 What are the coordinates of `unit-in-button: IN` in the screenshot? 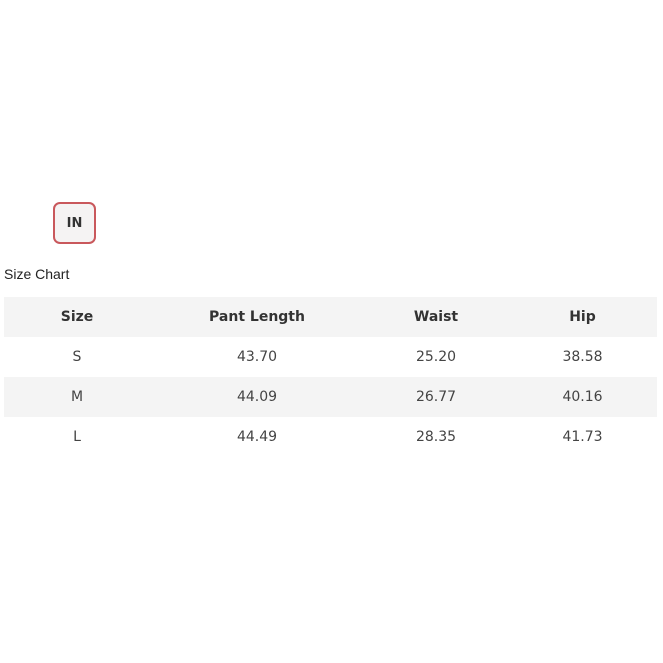 It's located at (74, 223).